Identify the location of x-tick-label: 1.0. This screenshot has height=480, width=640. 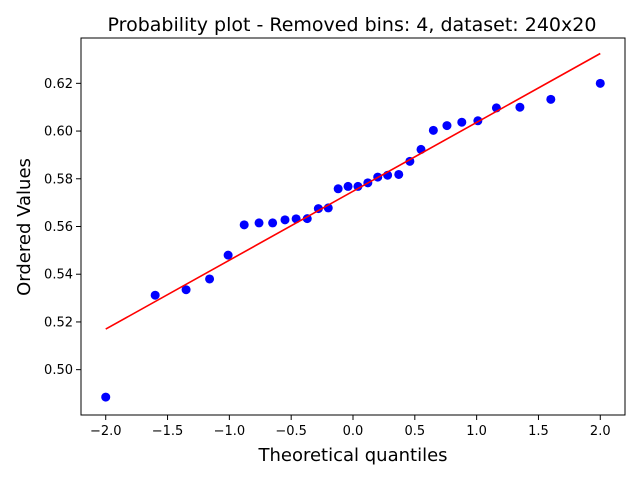
(476, 431).